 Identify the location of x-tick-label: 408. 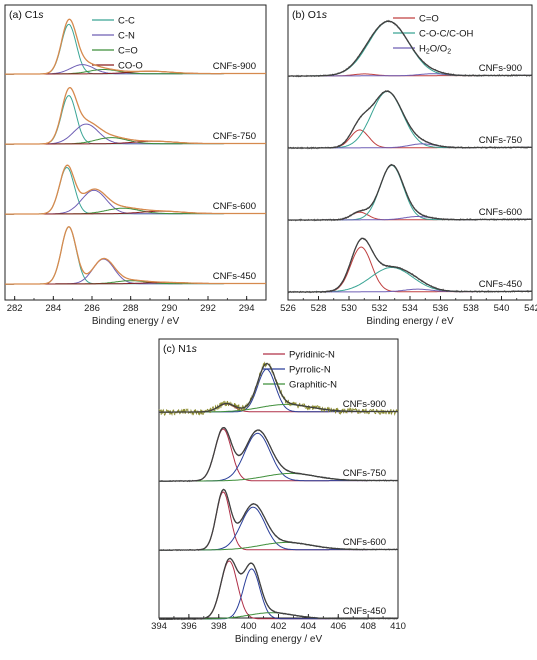
(368, 626).